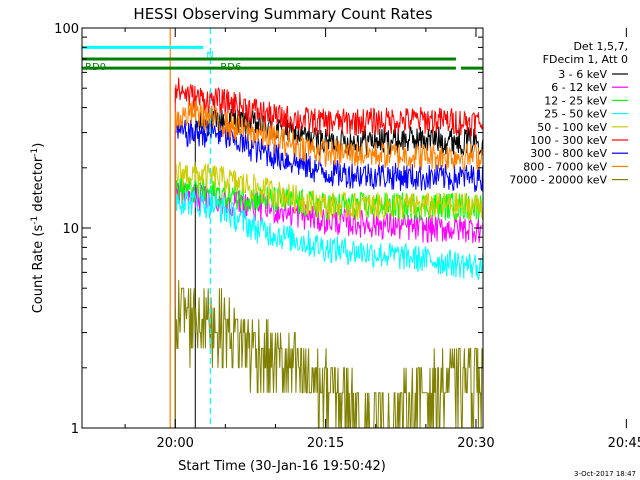 The image size is (640, 480). I want to click on y-axis-label: Count Rate (s-1 detector-1), so click(38, 228).